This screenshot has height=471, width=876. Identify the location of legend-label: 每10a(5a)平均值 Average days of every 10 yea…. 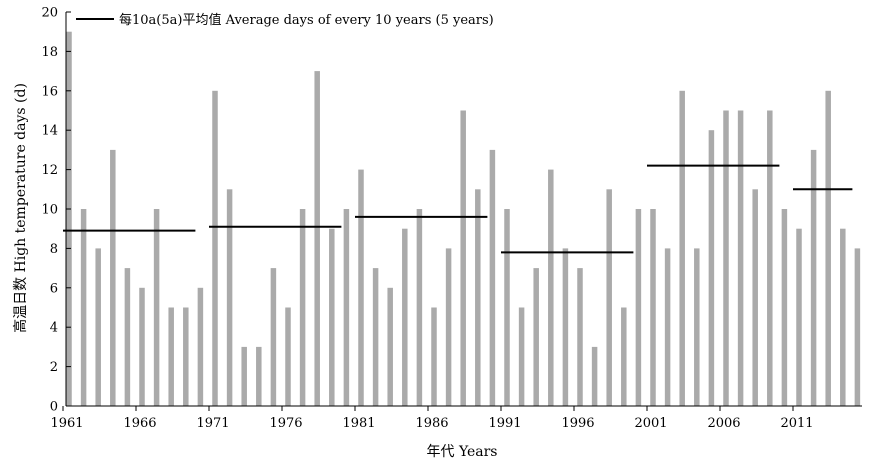
(306, 20).